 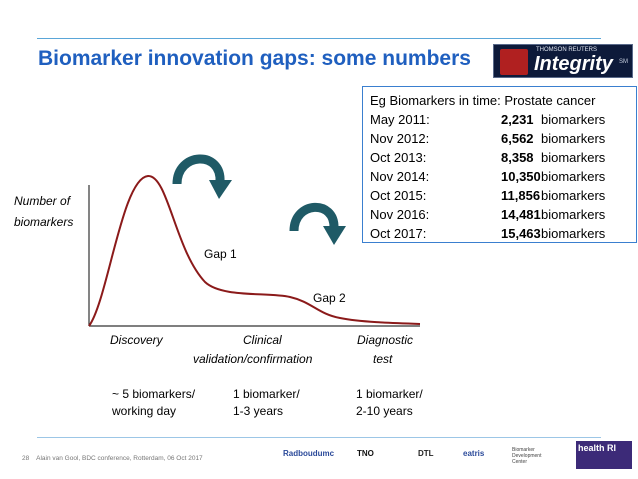 What do you see at coordinates (623, 62) in the screenshot?
I see `logo-trademark: SM` at bounding box center [623, 62].